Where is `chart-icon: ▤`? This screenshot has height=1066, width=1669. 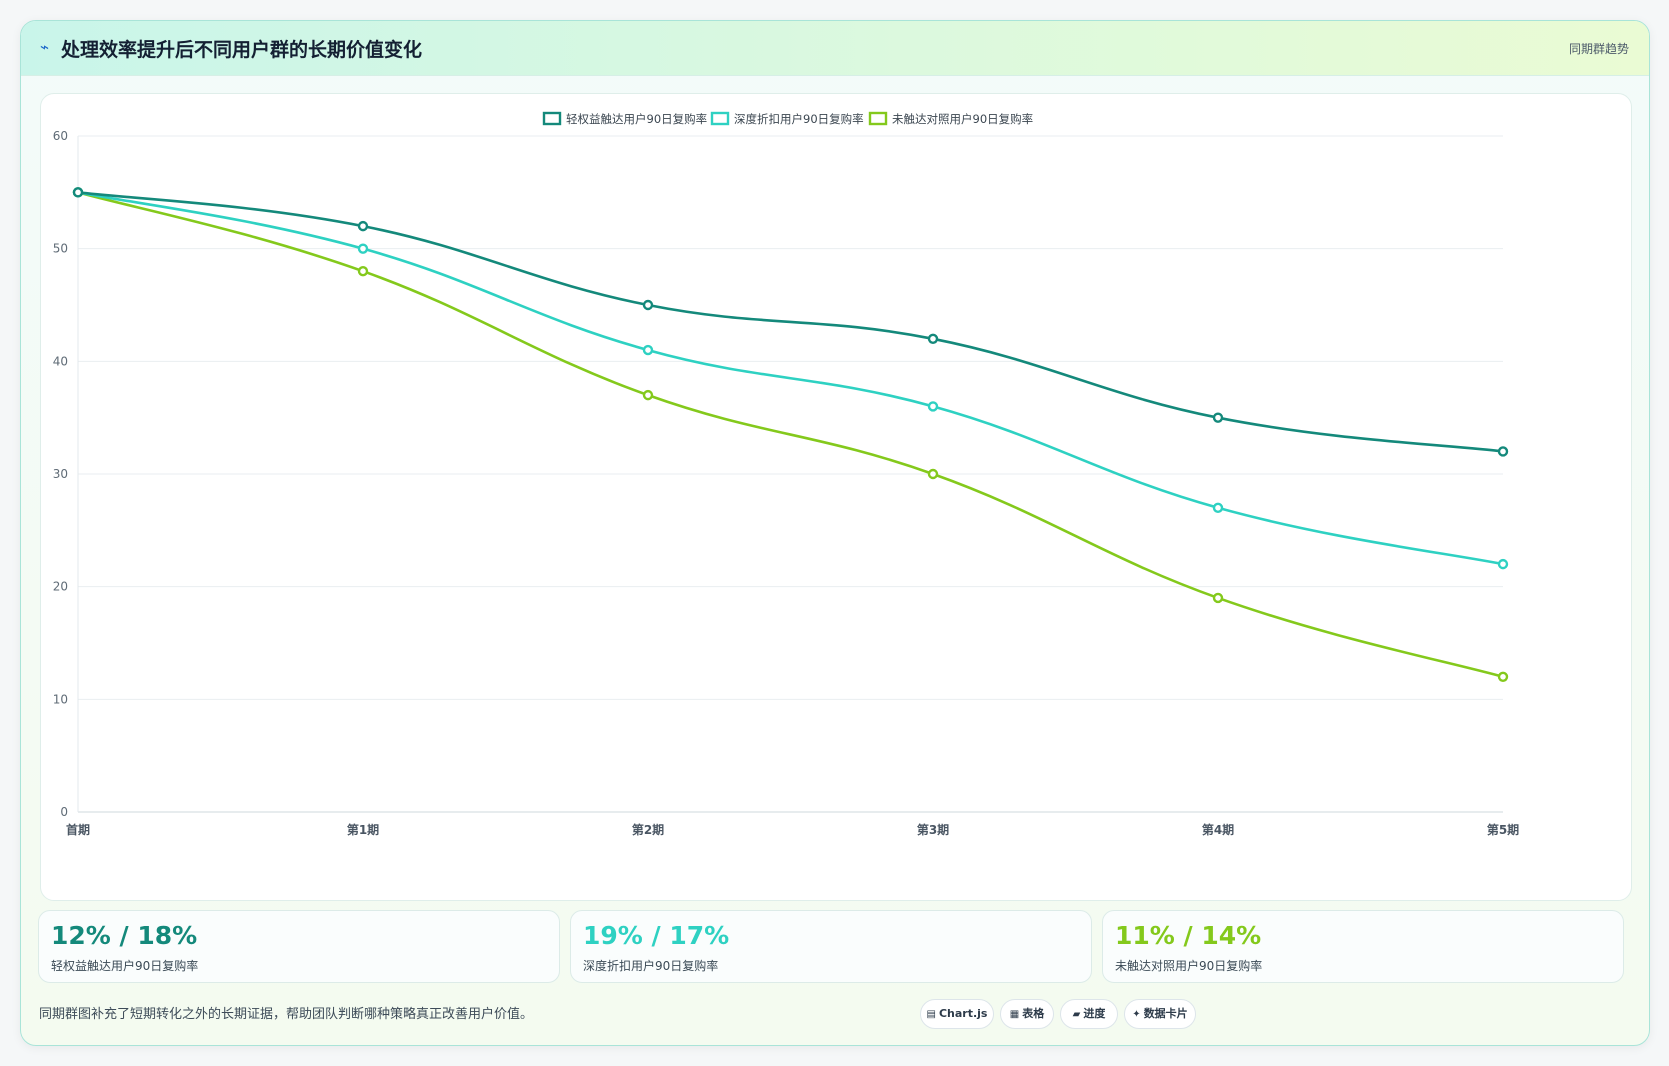 chart-icon: ▤ is located at coordinates (931, 1014).